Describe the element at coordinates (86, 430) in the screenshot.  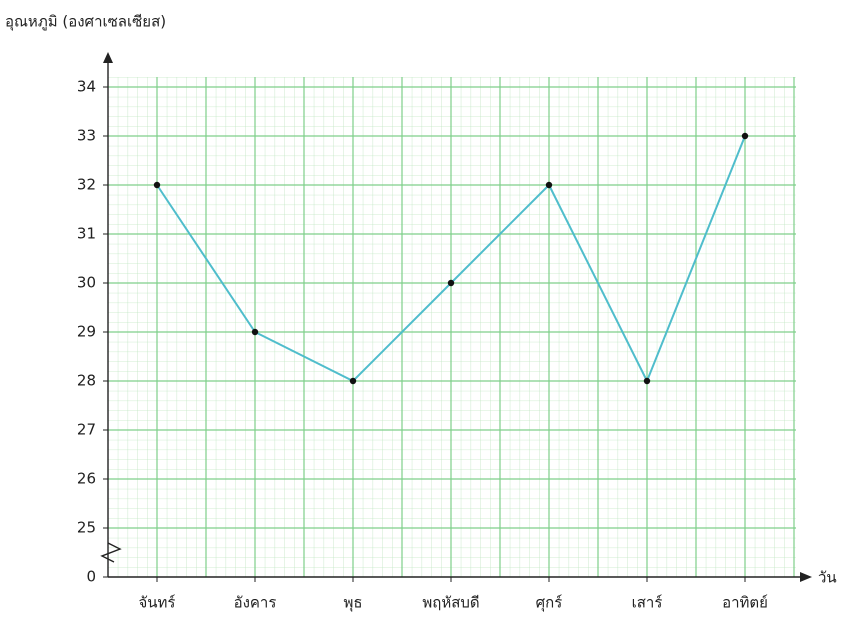
I see `y-tick-label: 27` at that location.